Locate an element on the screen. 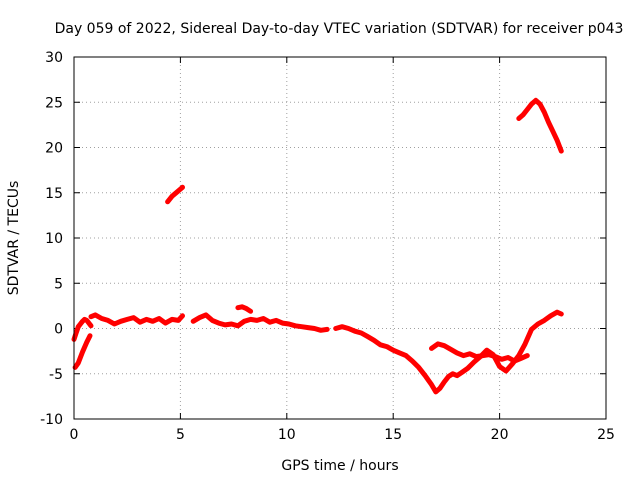  series-line-seg4 is located at coordinates (175, 194).